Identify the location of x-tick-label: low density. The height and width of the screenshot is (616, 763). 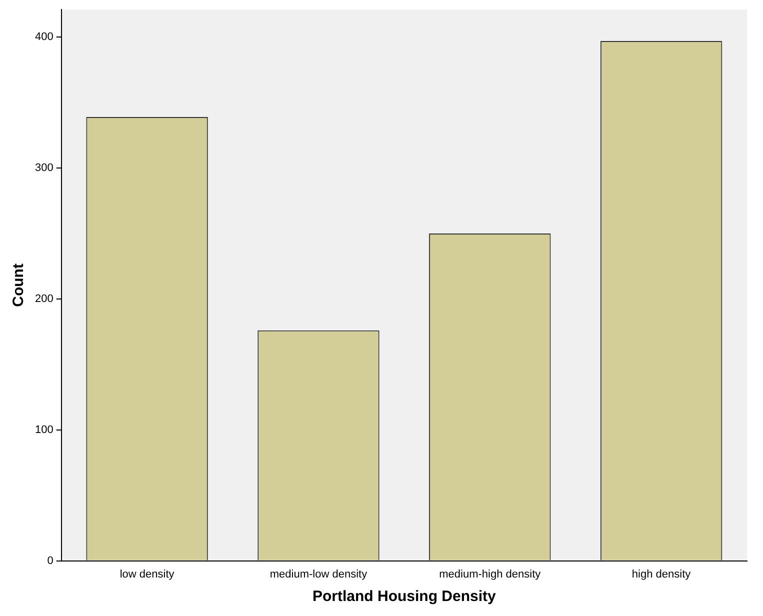
(147, 574).